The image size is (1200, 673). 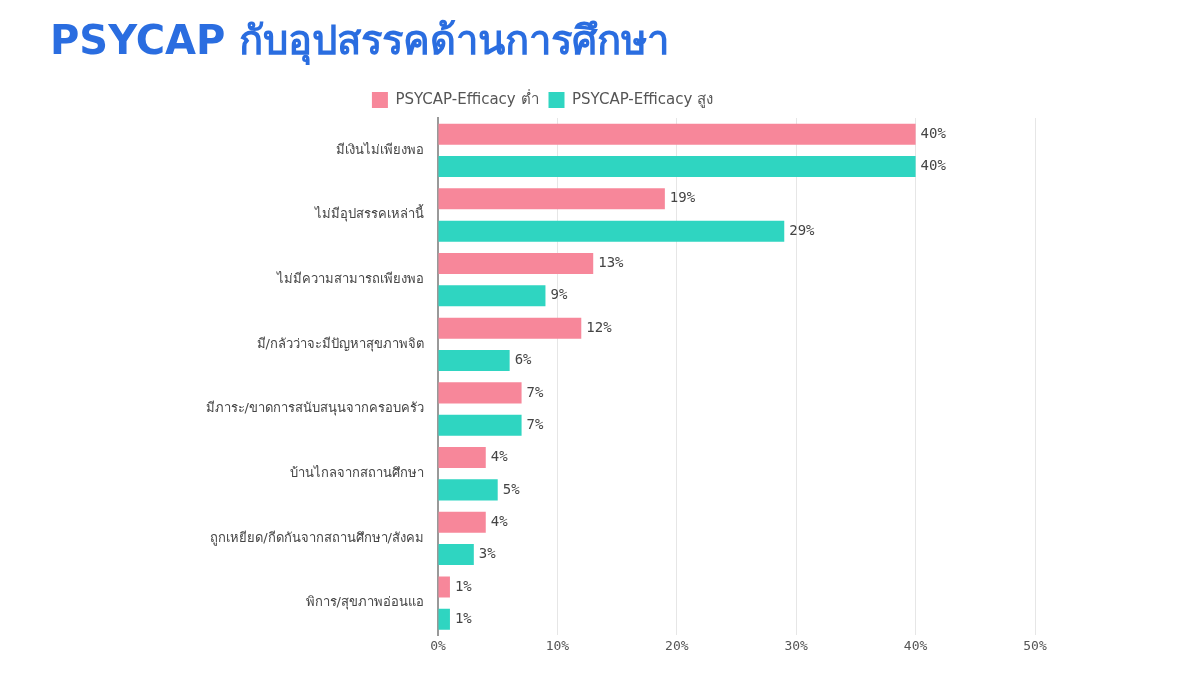 I want to click on data-label: 5%, so click(x=511, y=488).